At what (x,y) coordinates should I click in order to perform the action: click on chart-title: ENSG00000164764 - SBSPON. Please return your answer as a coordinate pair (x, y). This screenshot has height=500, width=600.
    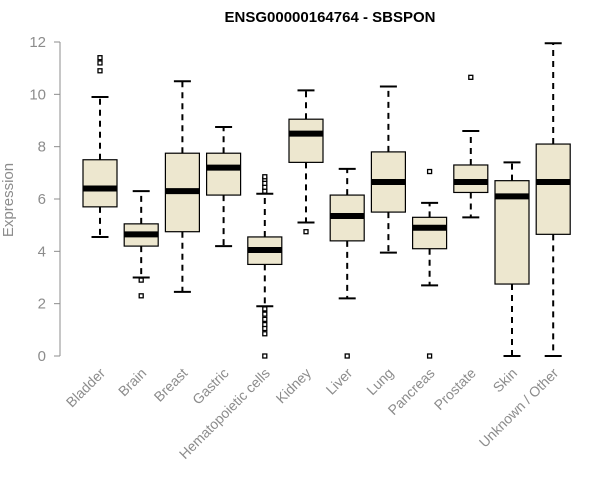
    Looking at the image, I should click on (330, 17).